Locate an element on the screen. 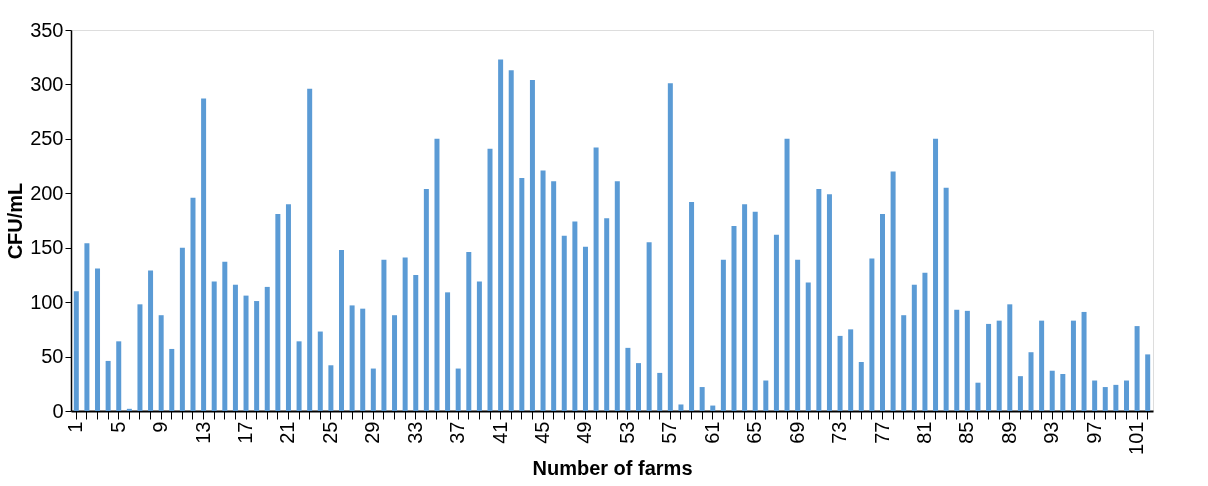 The width and height of the screenshot is (1208, 486). x-tick-label: 97 is located at coordinates (1093, 432).